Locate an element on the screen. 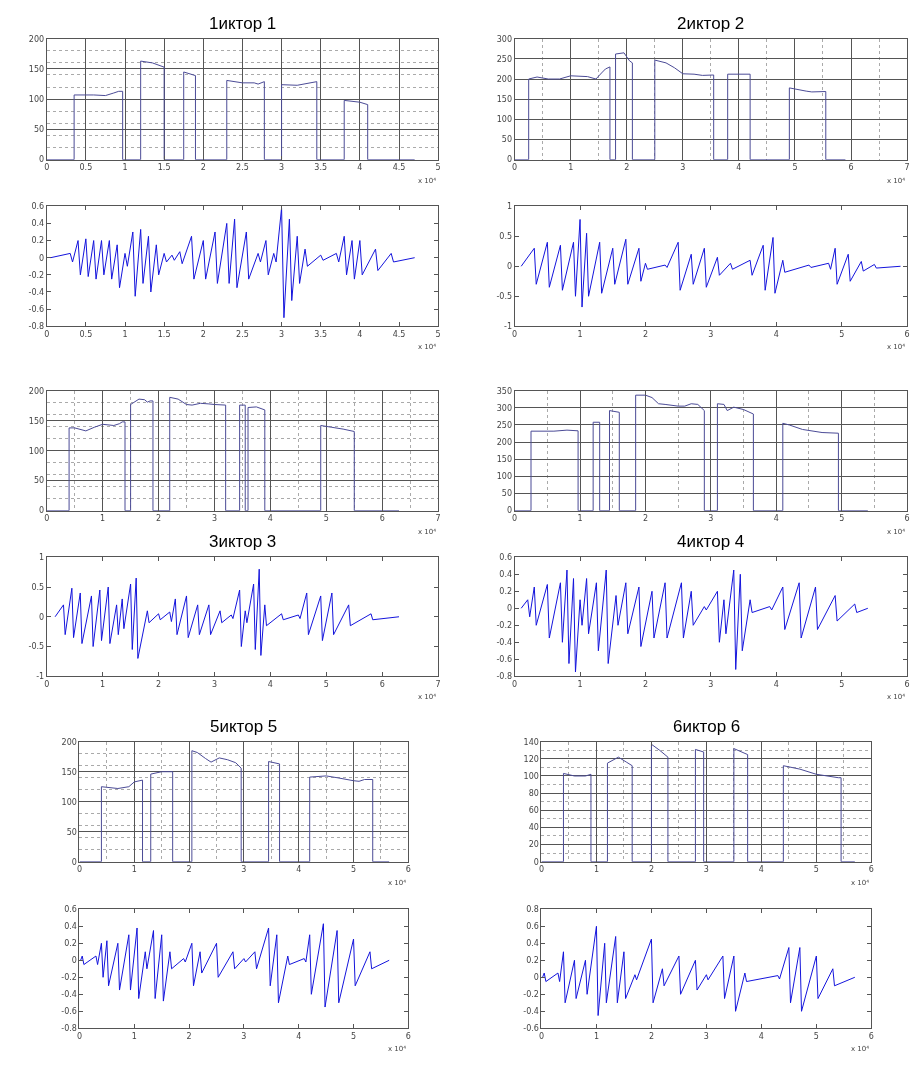 This screenshot has height=1066, width=923. y-tick-label: -0.5 is located at coordinates (36, 647).